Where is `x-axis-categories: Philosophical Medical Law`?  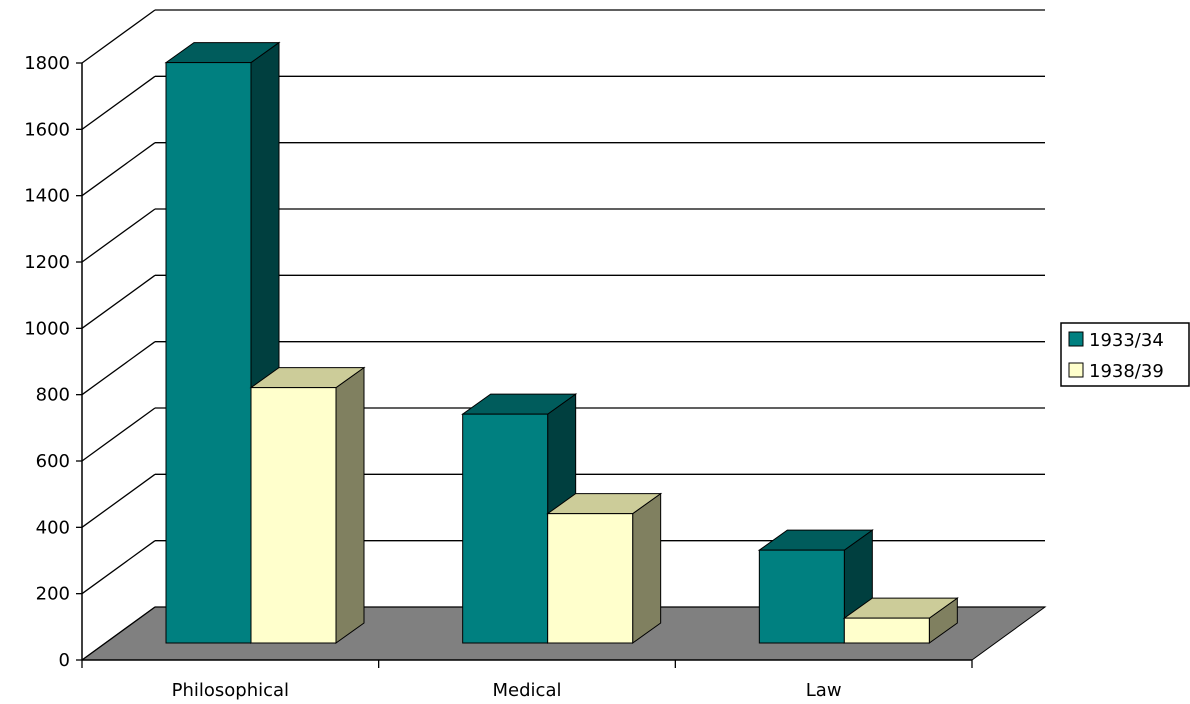
x-axis-categories: Philosophical Medical Law is located at coordinates (507, 690).